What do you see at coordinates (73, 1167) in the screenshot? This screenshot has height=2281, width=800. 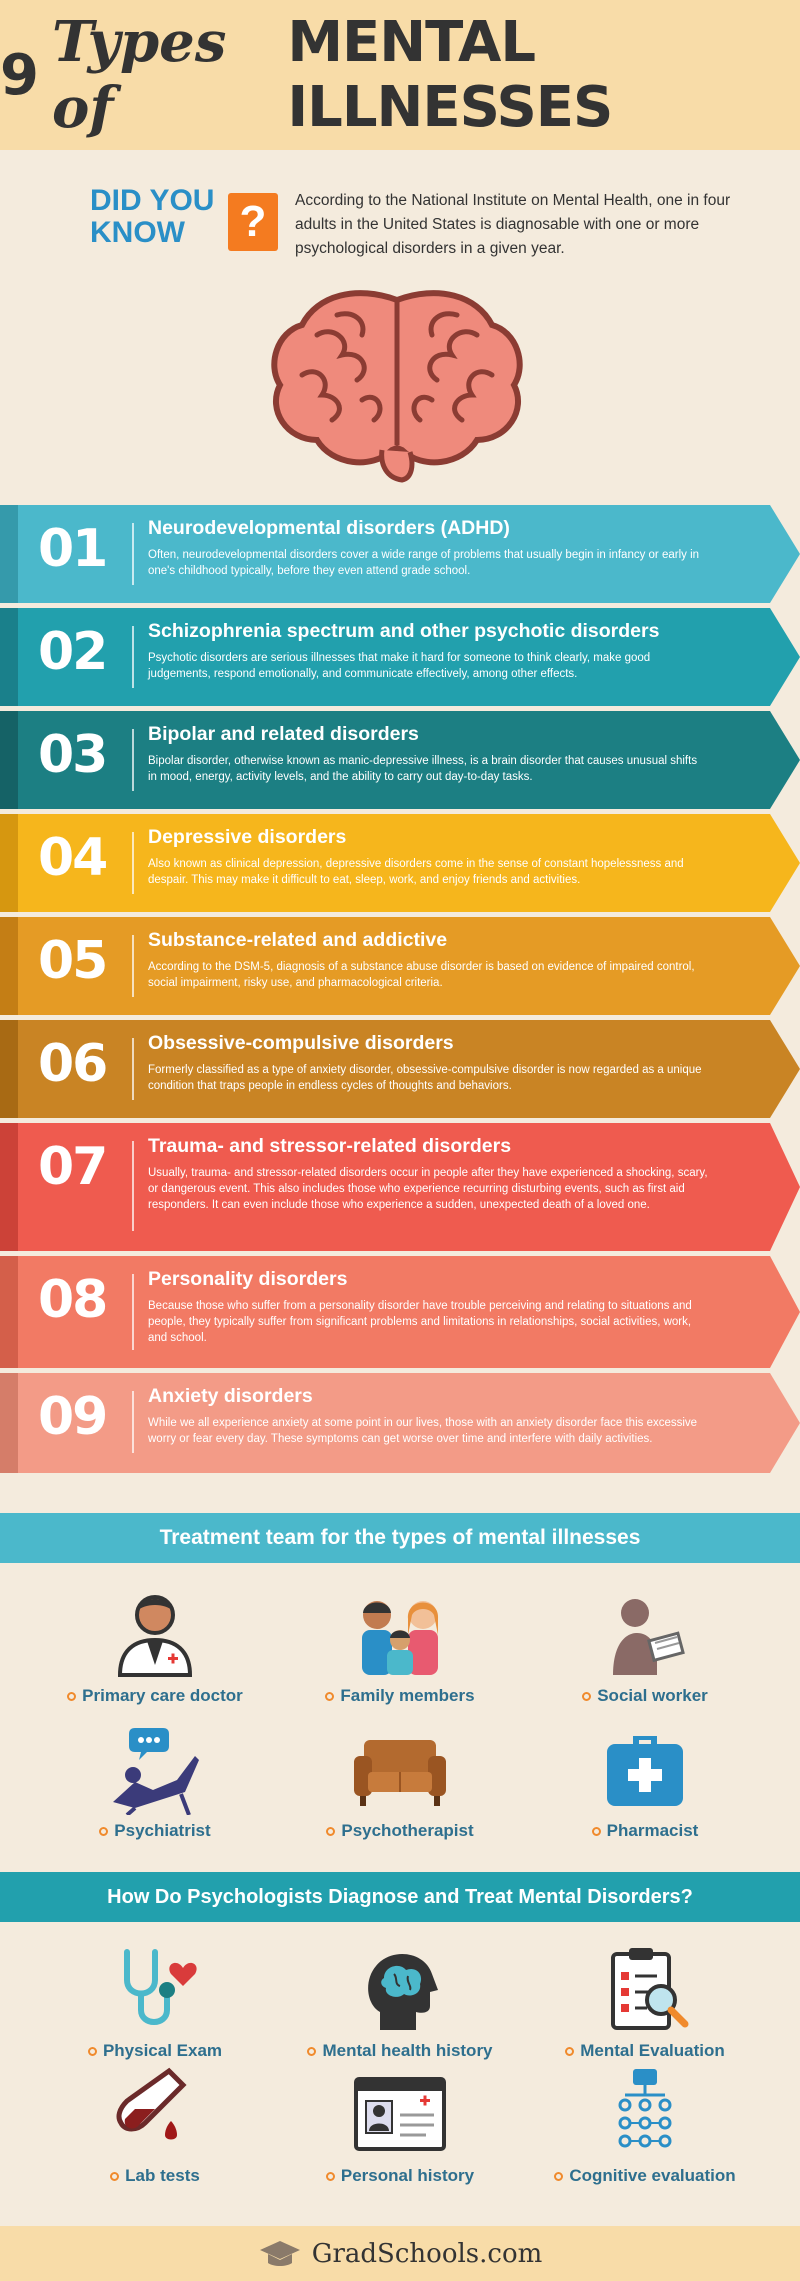 I see `disorder-number: 07` at bounding box center [73, 1167].